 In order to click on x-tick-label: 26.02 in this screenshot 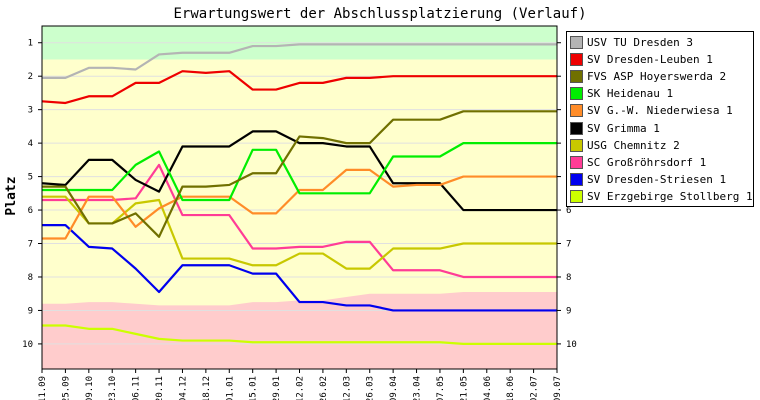, I will do `click(324, 388)`.